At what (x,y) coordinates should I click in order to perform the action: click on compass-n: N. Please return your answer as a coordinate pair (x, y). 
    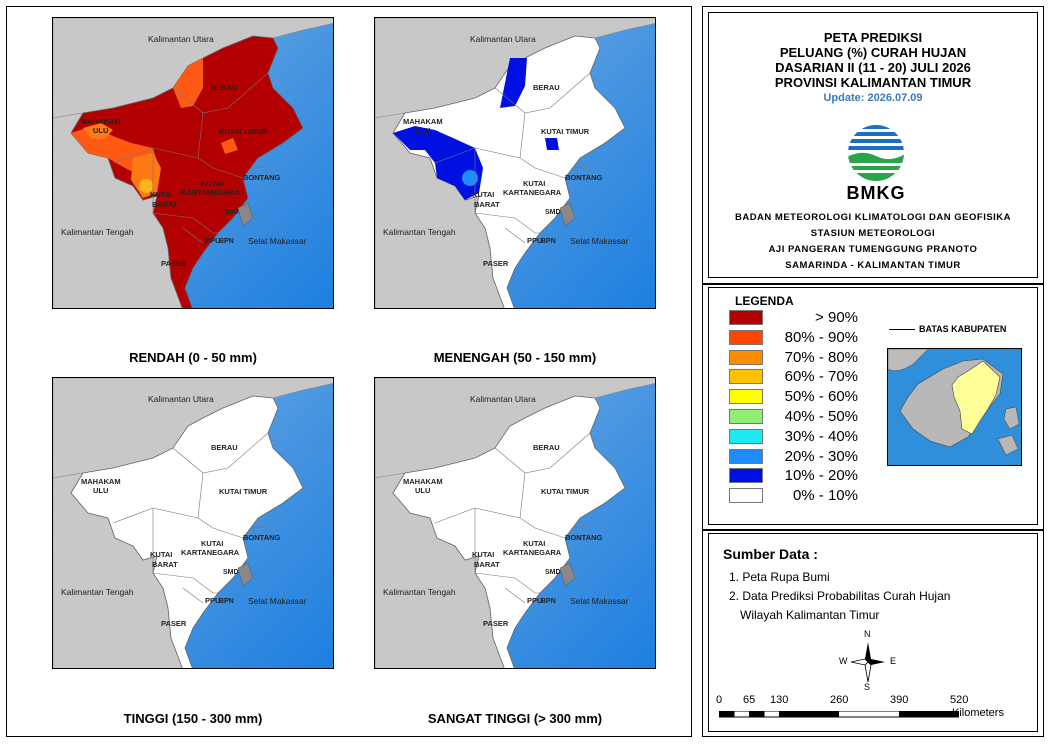
    Looking at the image, I should click on (867, 634).